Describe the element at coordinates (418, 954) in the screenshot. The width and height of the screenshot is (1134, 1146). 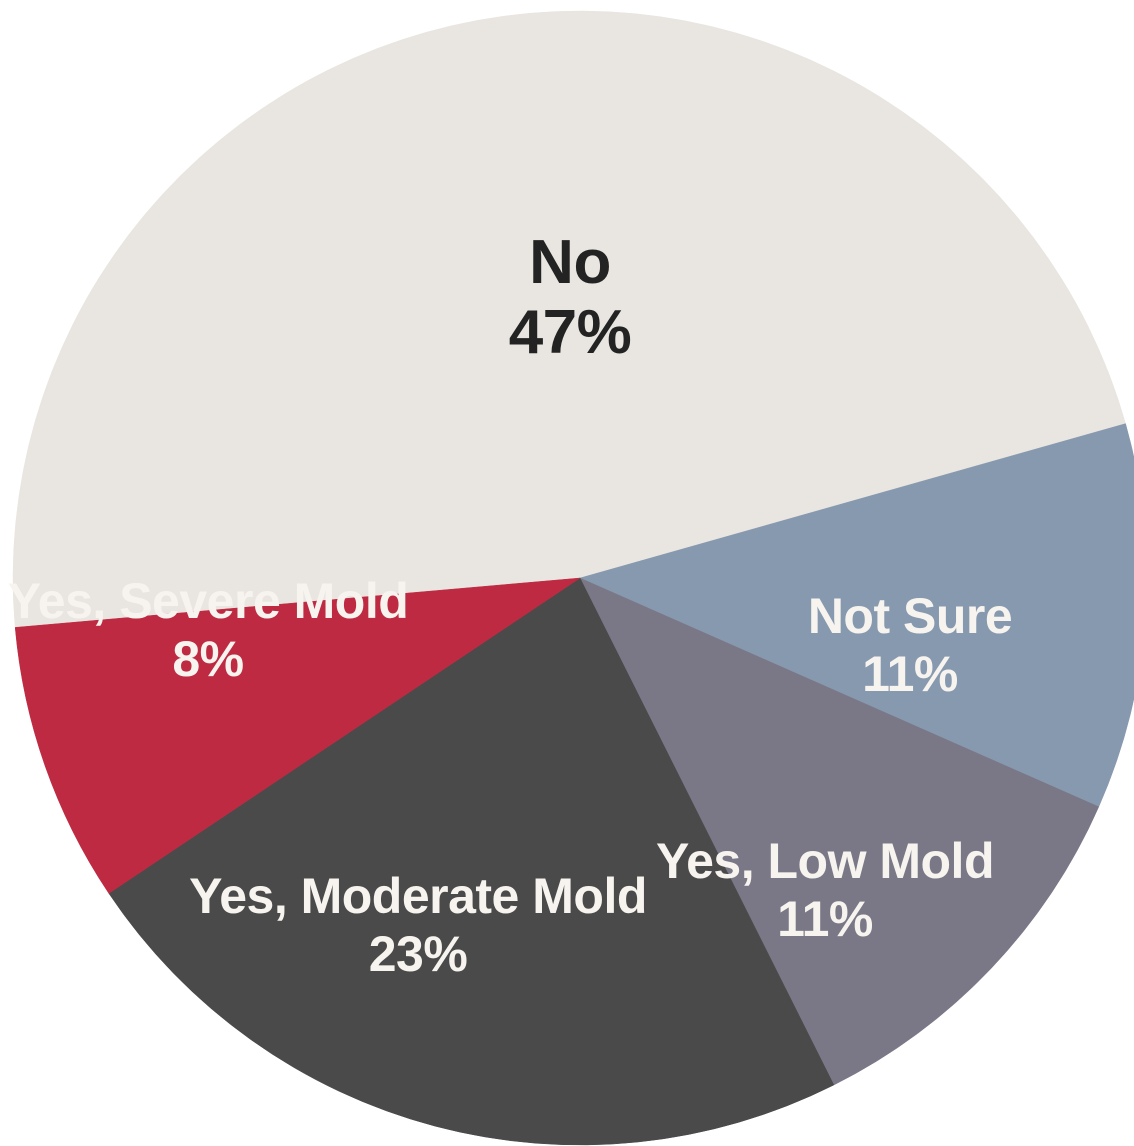
I see `slice-value-yes-moderate-mold: 23%` at that location.